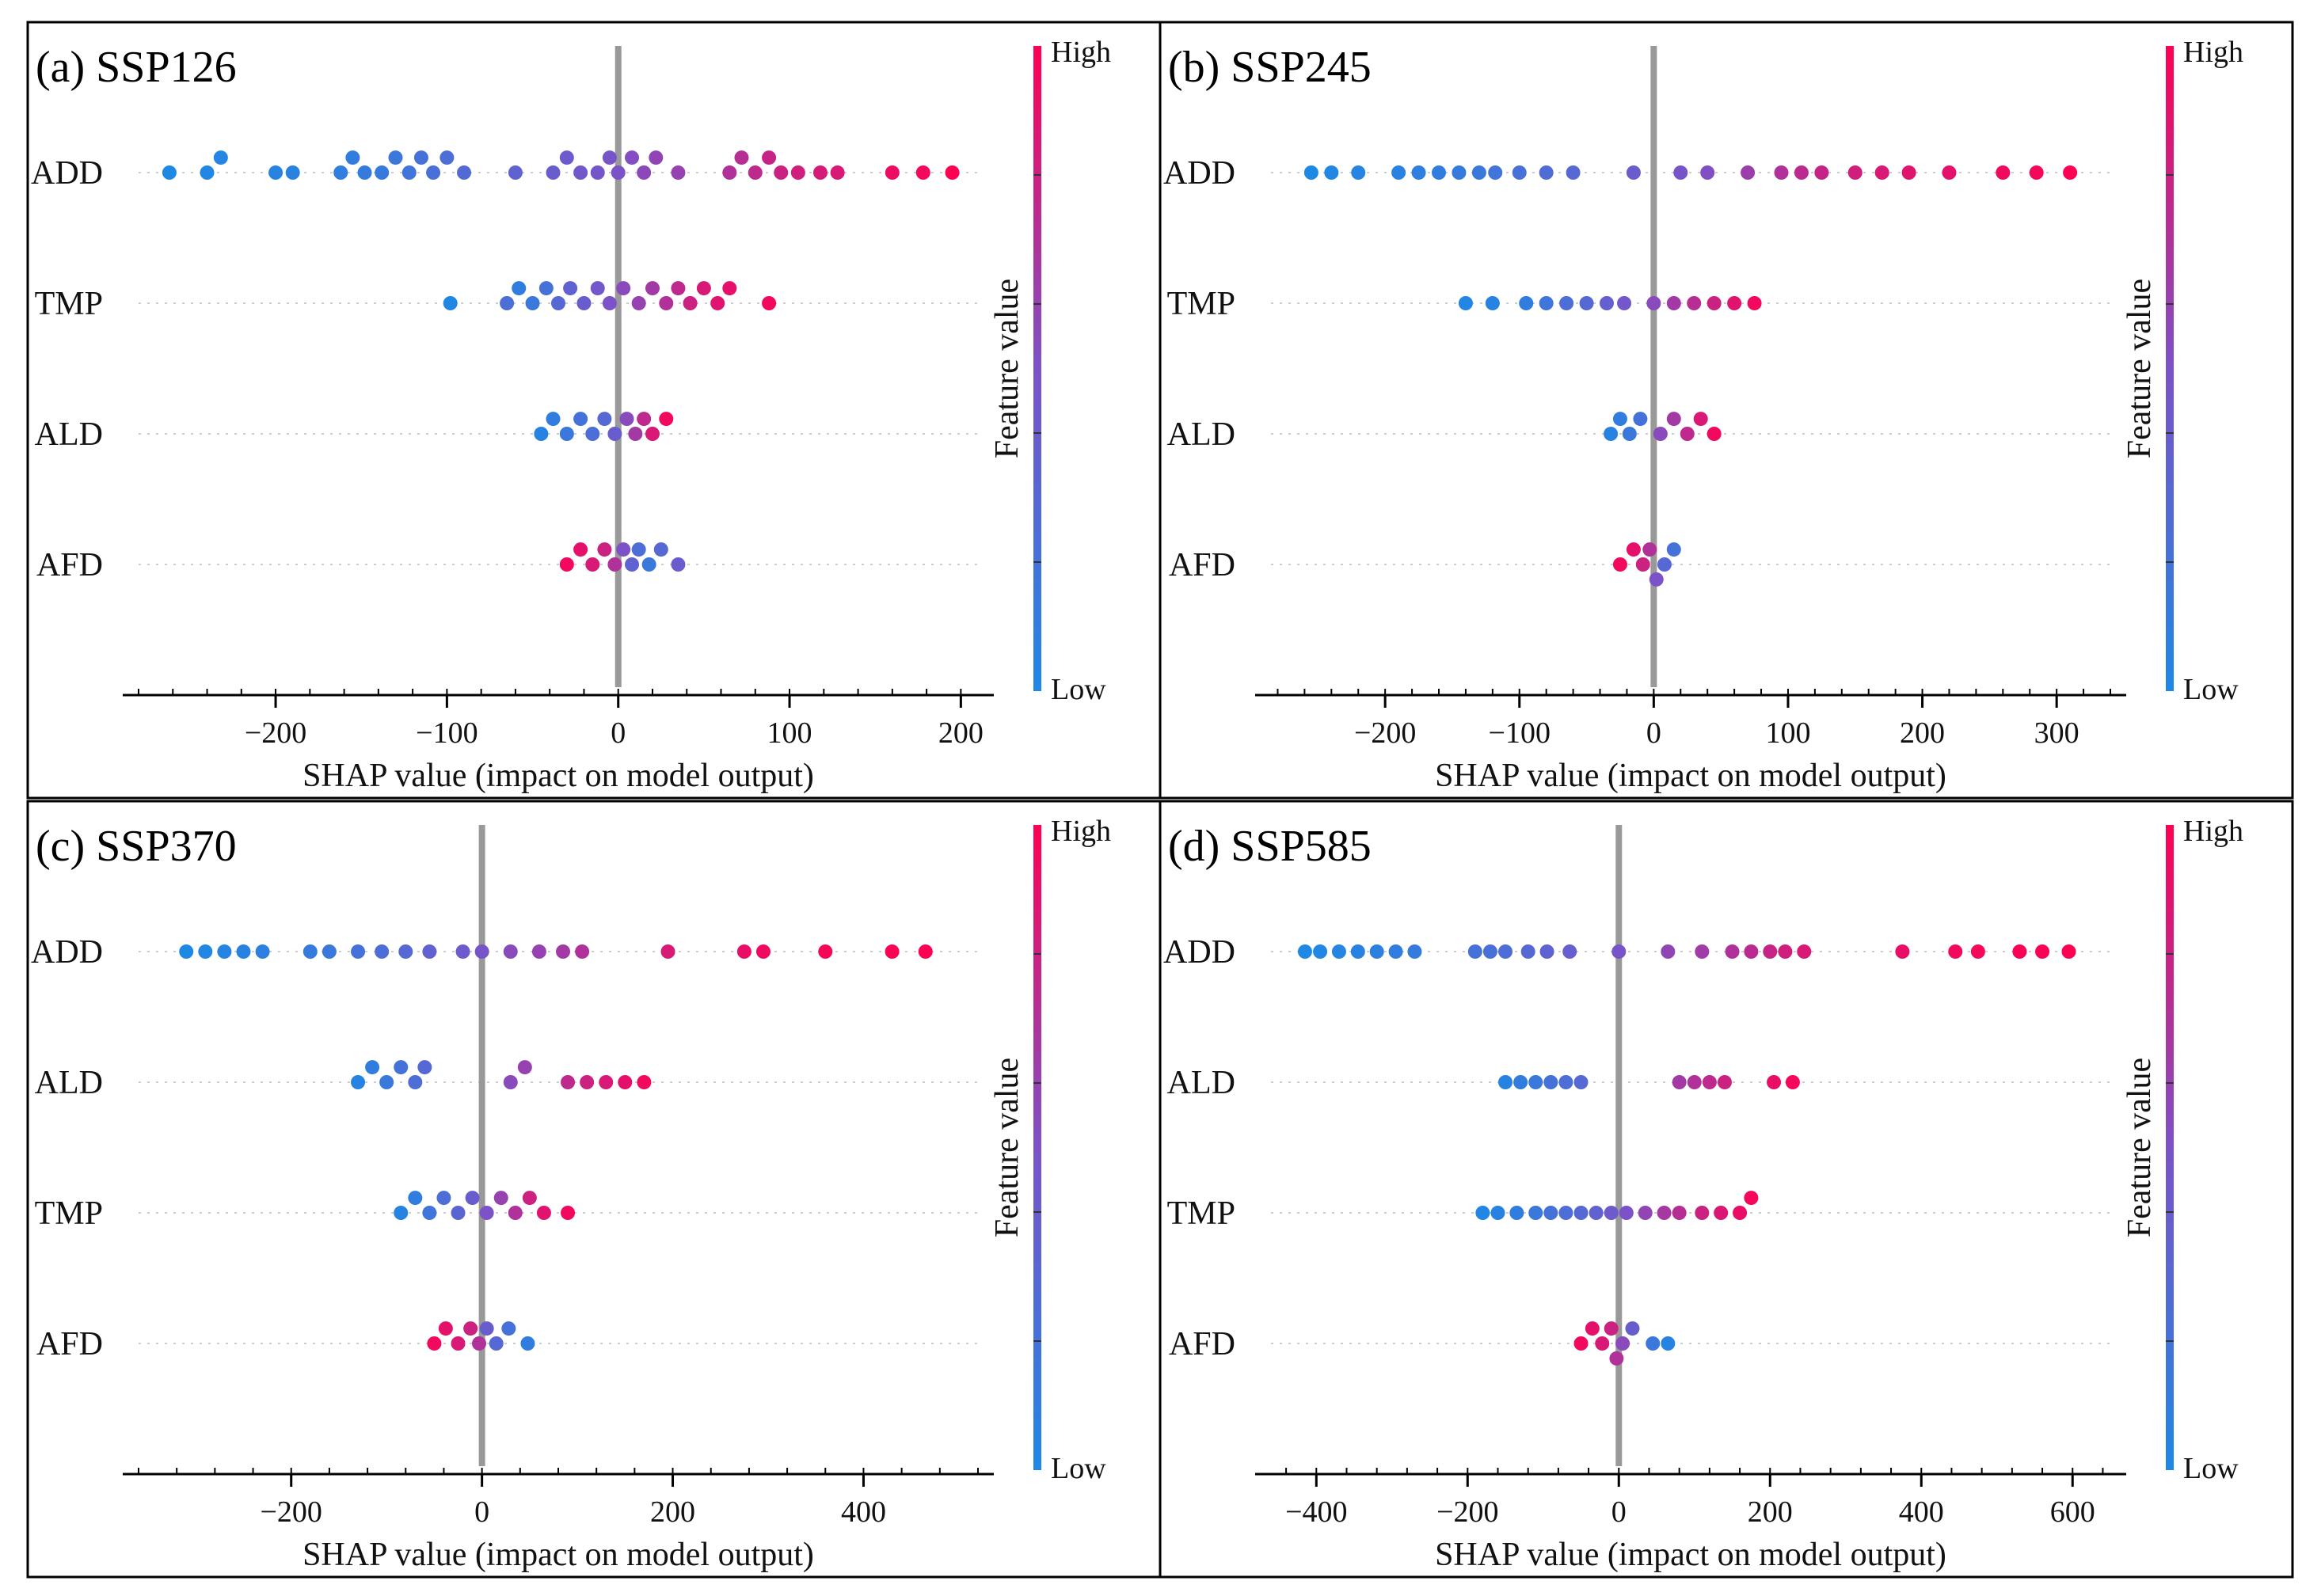 Image resolution: width=2302 pixels, height=1596 pixels. What do you see at coordinates (1619, 1512) in the screenshot?
I see `x-tick-label: 0` at bounding box center [1619, 1512].